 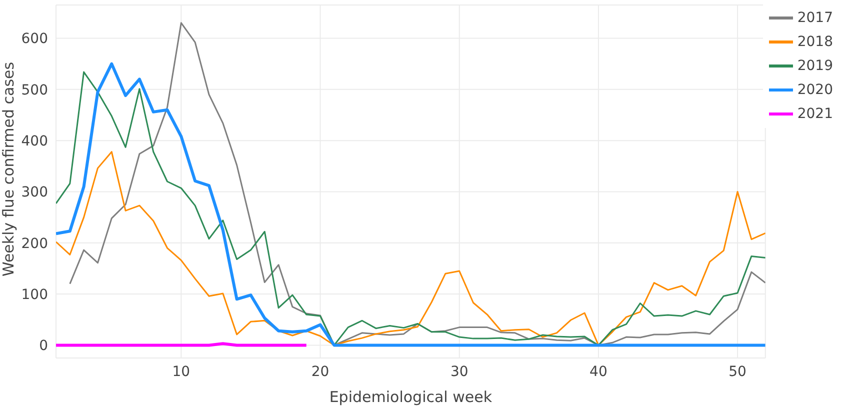 What do you see at coordinates (34, 142) in the screenshot?
I see `y-tick-label: 400` at bounding box center [34, 142].